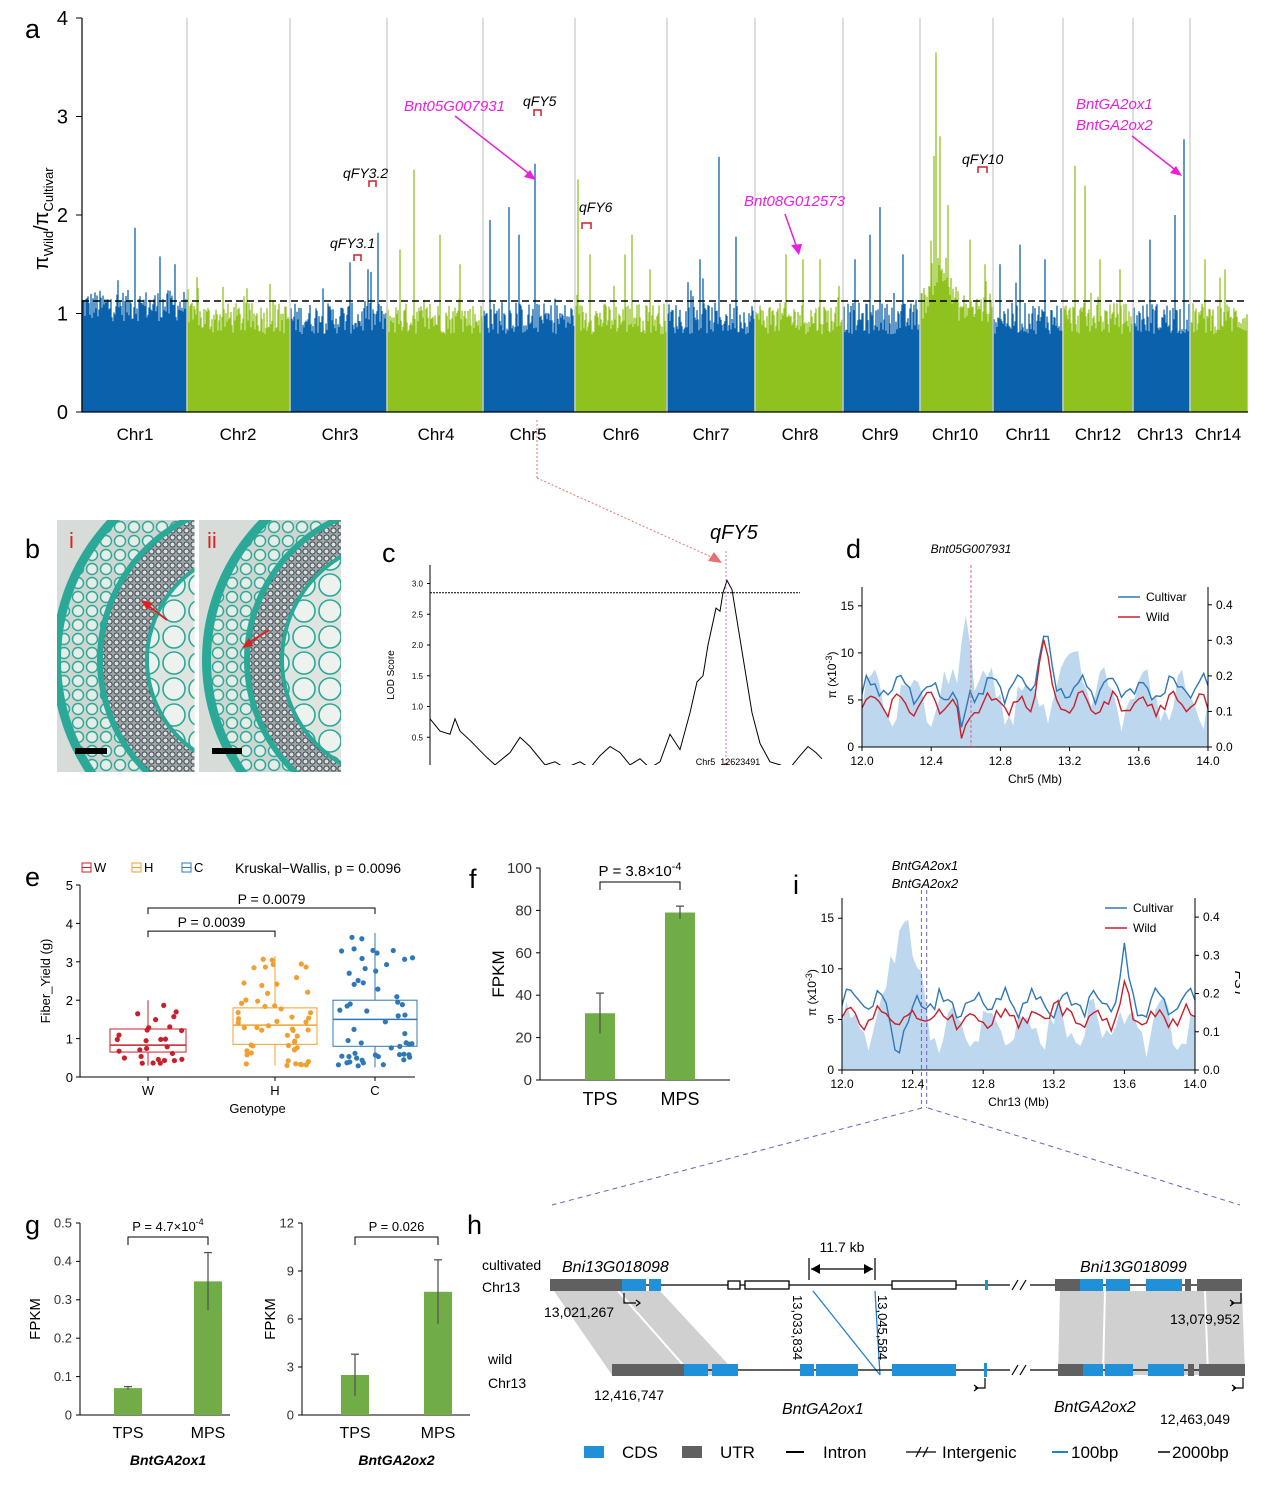 This screenshot has height=1497, width=1268. Describe the element at coordinates (290, 1366) in the screenshot. I see `y-tick: 3` at that location.